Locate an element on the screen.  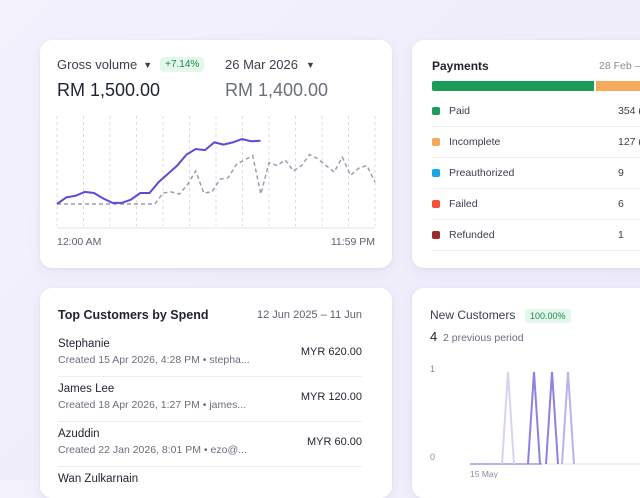
compare-value: RM 1,400.00 is located at coordinates (277, 90).